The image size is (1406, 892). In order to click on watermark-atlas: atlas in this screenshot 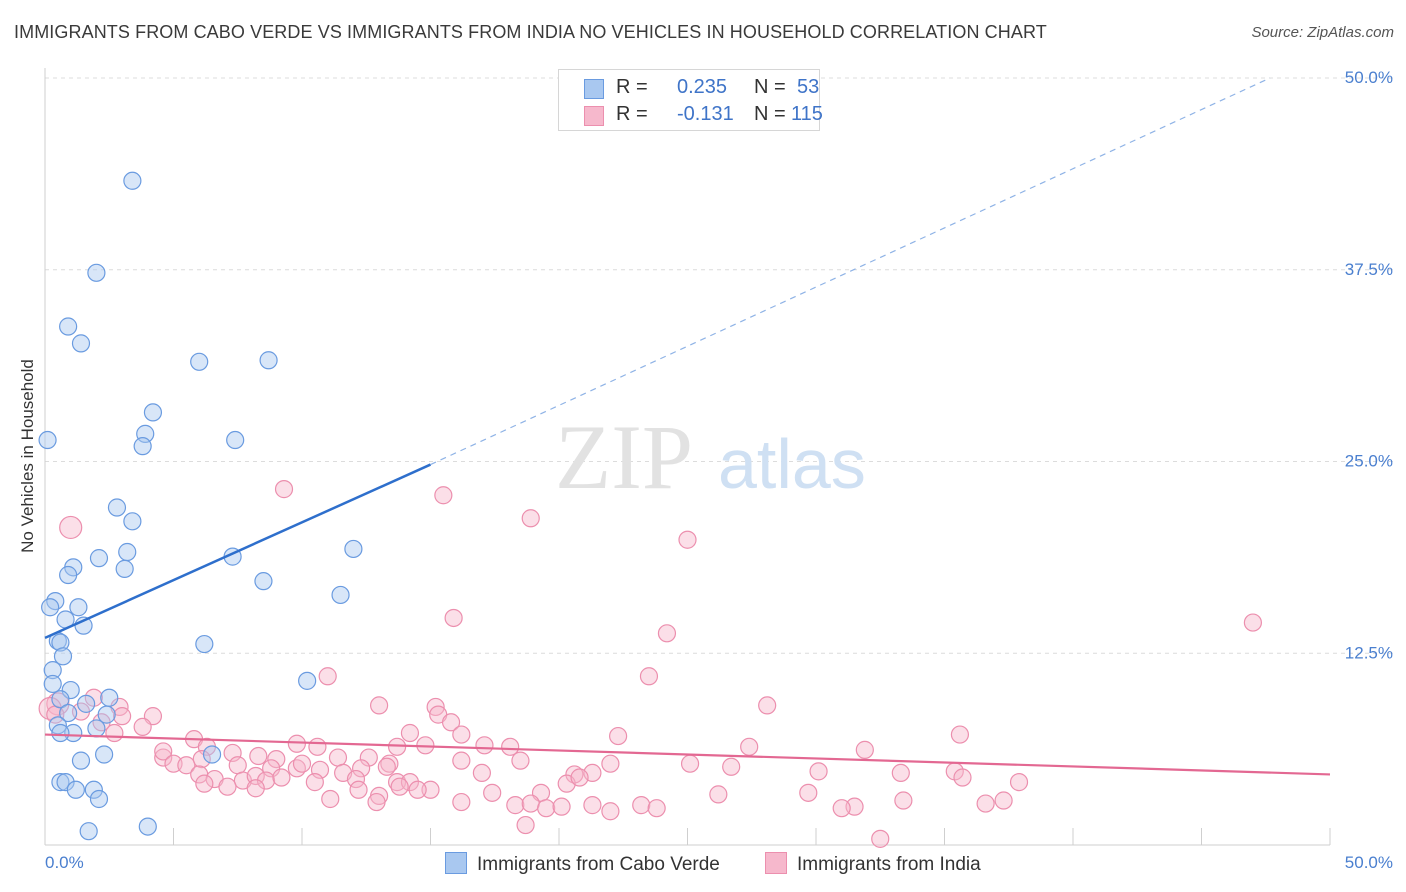, I will do `click(792, 464)`.